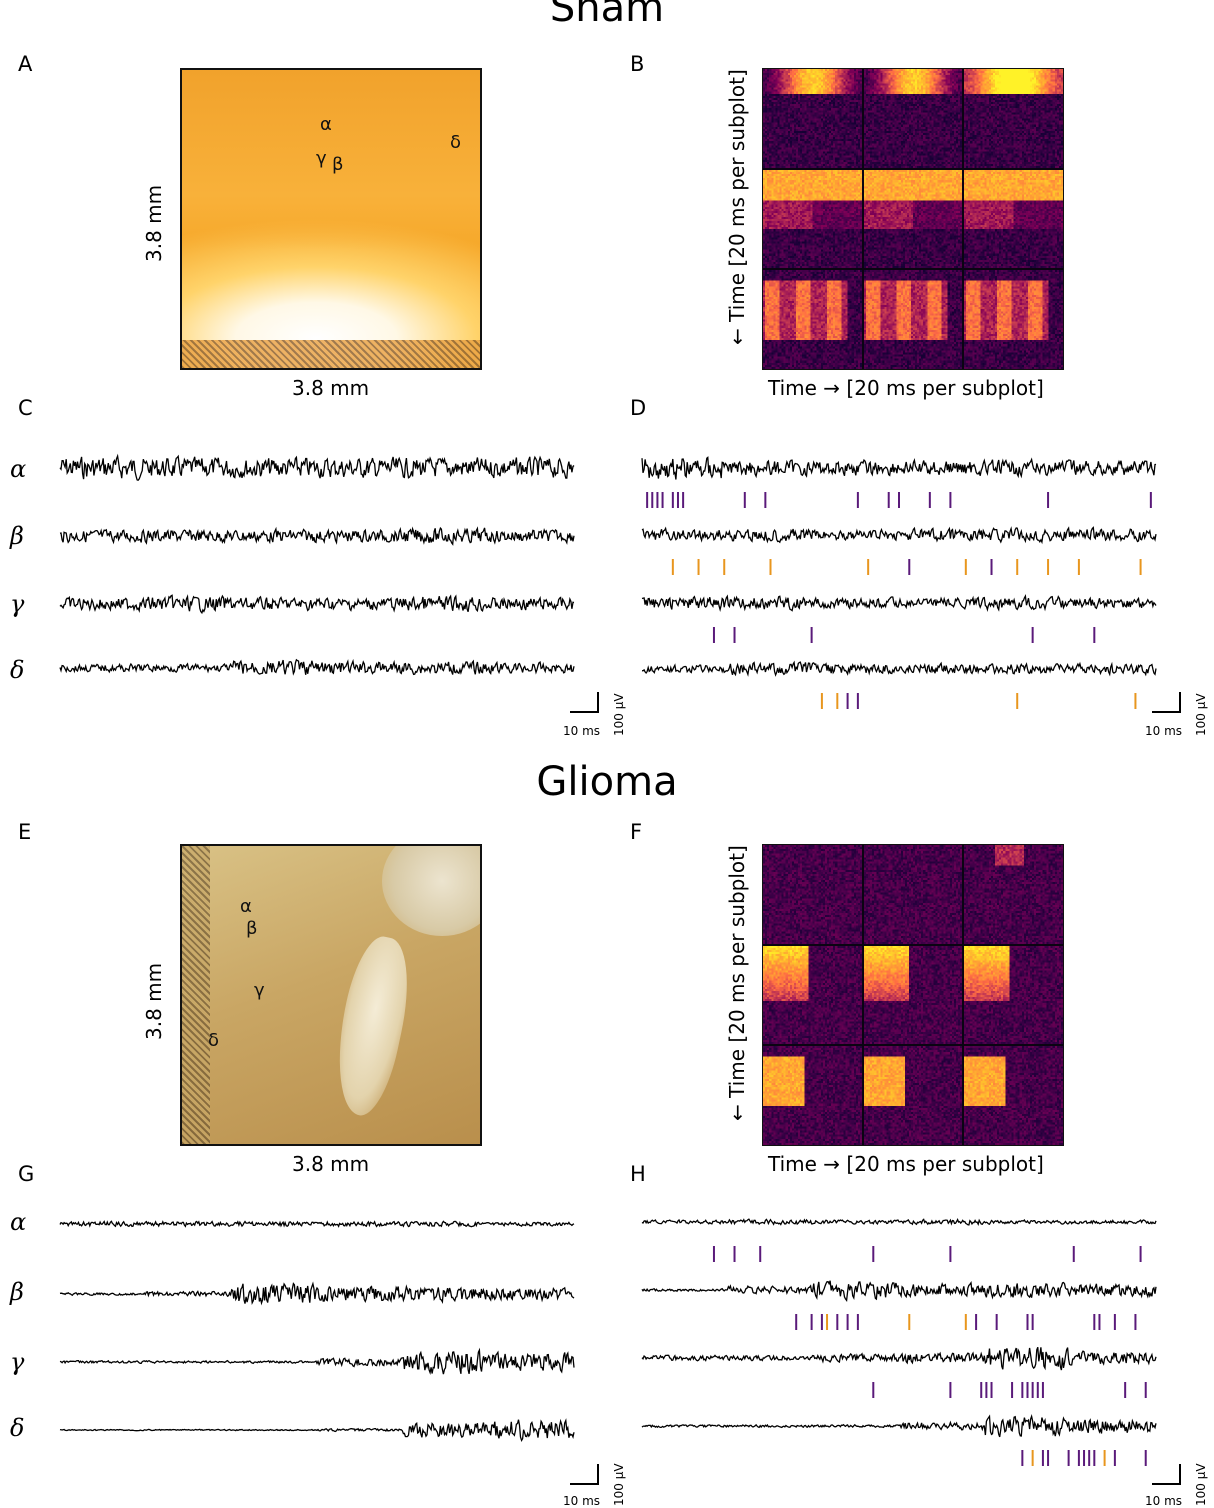 This screenshot has height=1508, width=1214. I want to click on sham-photo-mesh, so click(331, 354).